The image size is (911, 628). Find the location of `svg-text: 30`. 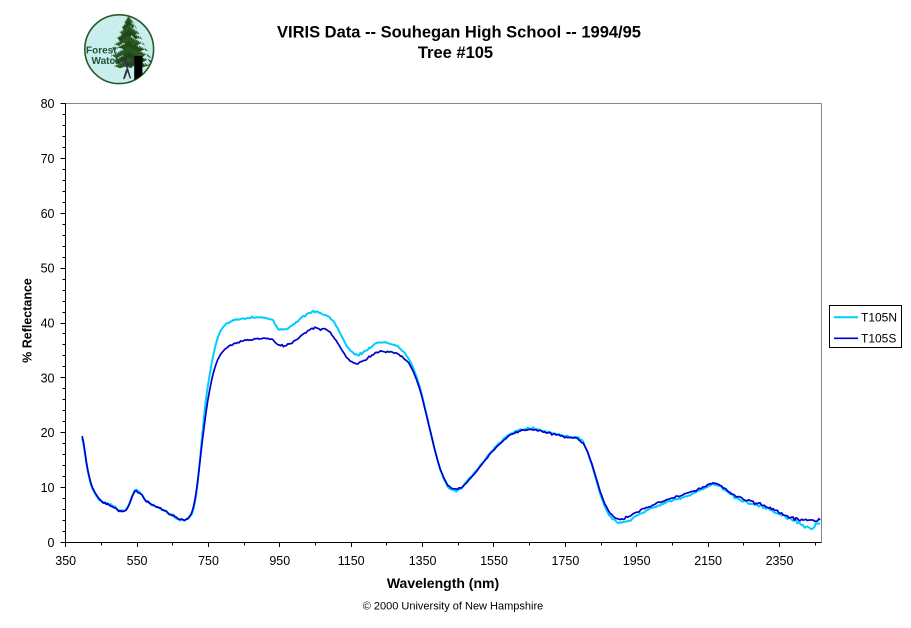

svg-text: 30 is located at coordinates (48, 378).